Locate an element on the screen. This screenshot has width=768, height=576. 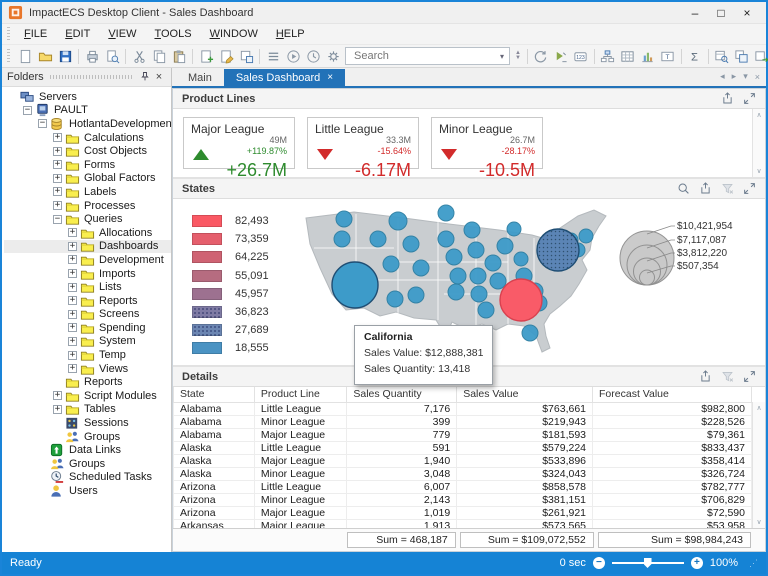
search-box: ▾ is located at coordinates (428, 56).